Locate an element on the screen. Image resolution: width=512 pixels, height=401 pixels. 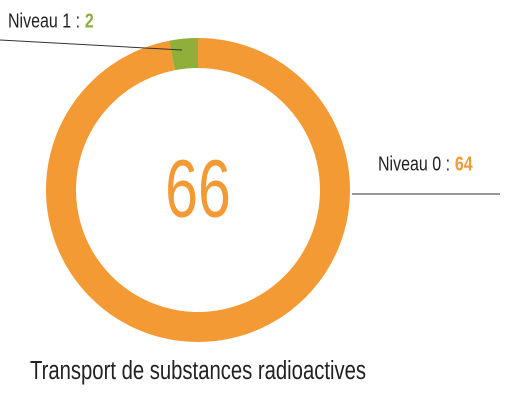
total-label: 66 is located at coordinates (198, 189).